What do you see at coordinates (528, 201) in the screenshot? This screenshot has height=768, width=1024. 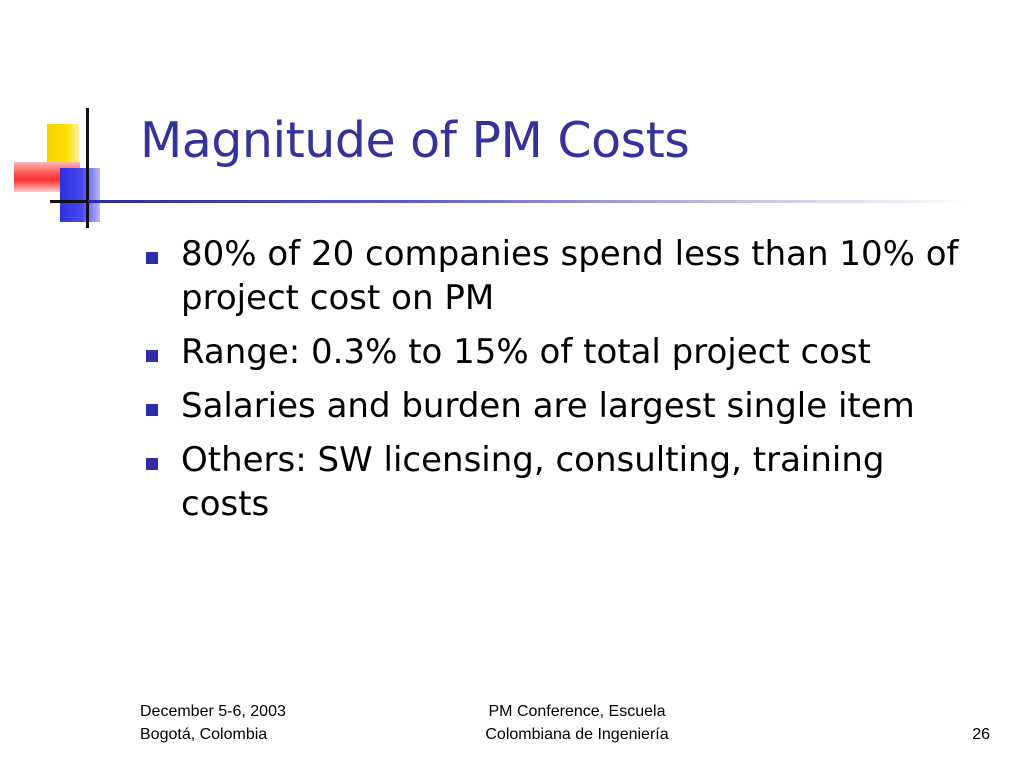 I see `title-underline` at bounding box center [528, 201].